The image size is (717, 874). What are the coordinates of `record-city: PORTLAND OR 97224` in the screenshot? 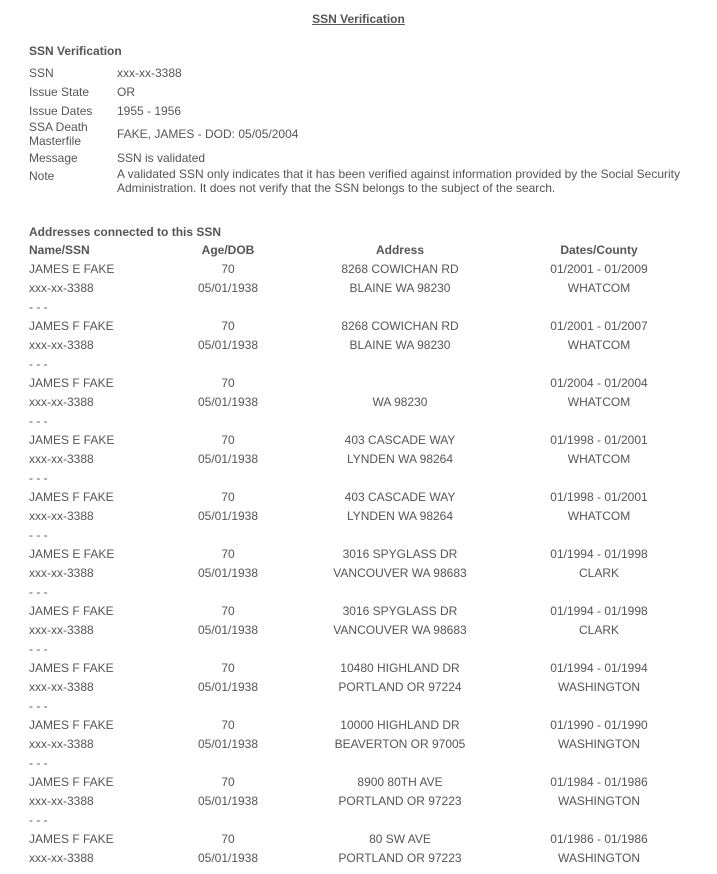 It's located at (400, 687).